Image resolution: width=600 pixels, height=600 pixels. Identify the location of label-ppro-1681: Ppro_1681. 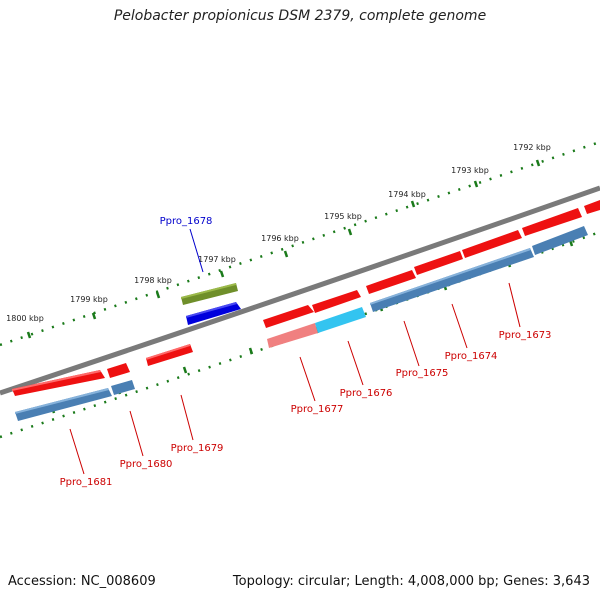
(86, 482).